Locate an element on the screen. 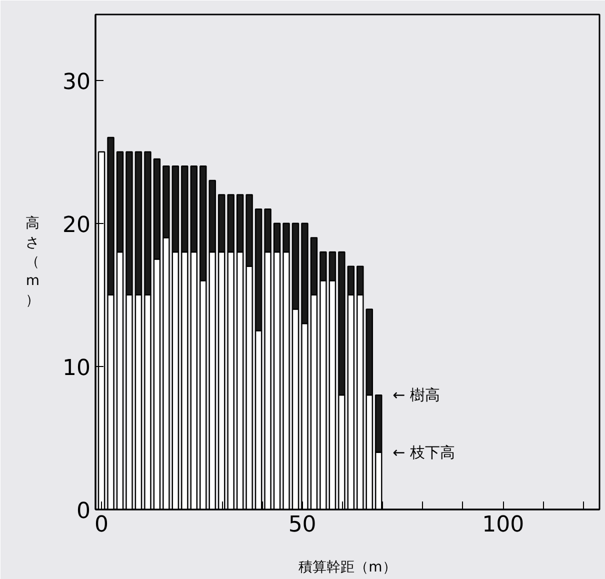 The height and width of the screenshot is (579, 605). annotation: ← 樹高 is located at coordinates (416, 395).